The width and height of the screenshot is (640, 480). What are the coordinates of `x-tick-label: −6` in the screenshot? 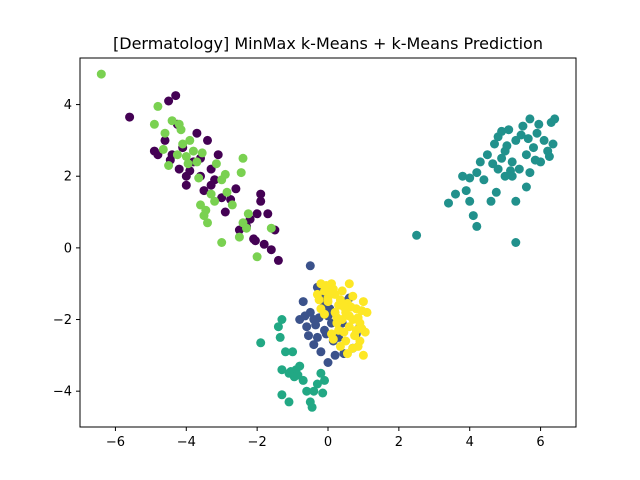 It's located at (115, 442).